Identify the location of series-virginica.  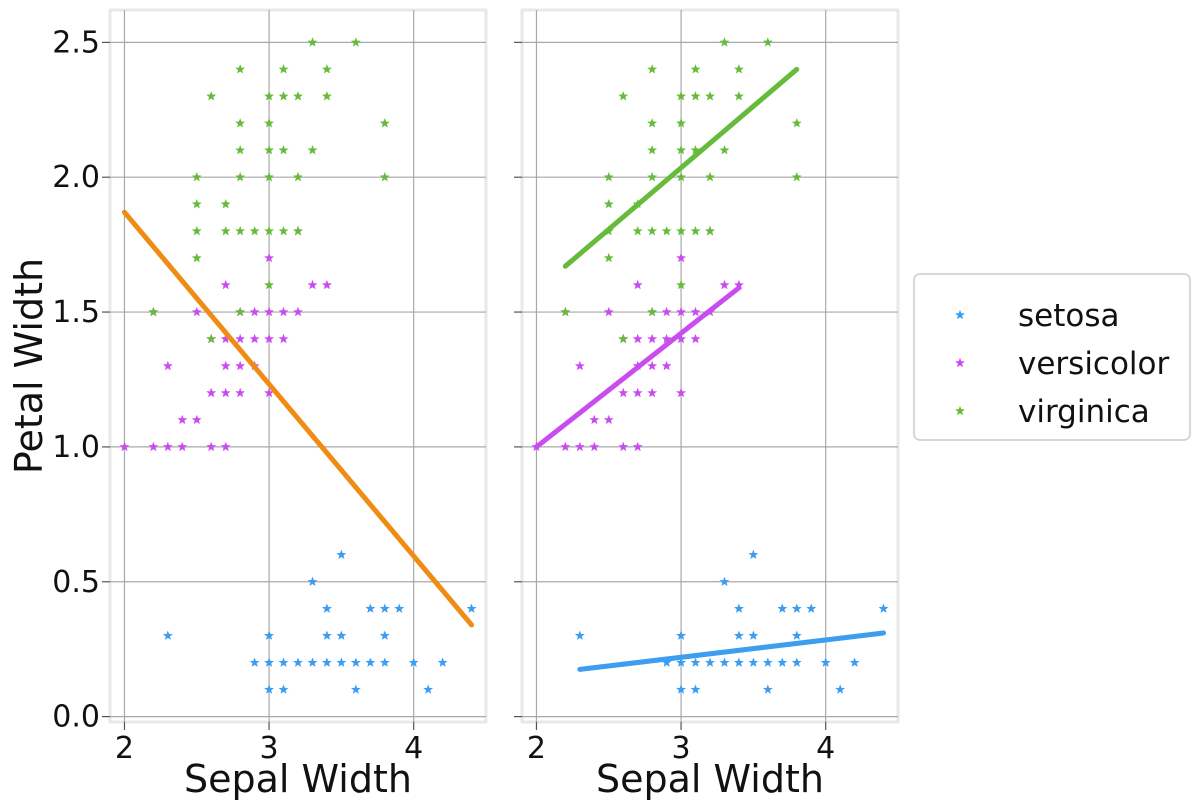
(269, 190).